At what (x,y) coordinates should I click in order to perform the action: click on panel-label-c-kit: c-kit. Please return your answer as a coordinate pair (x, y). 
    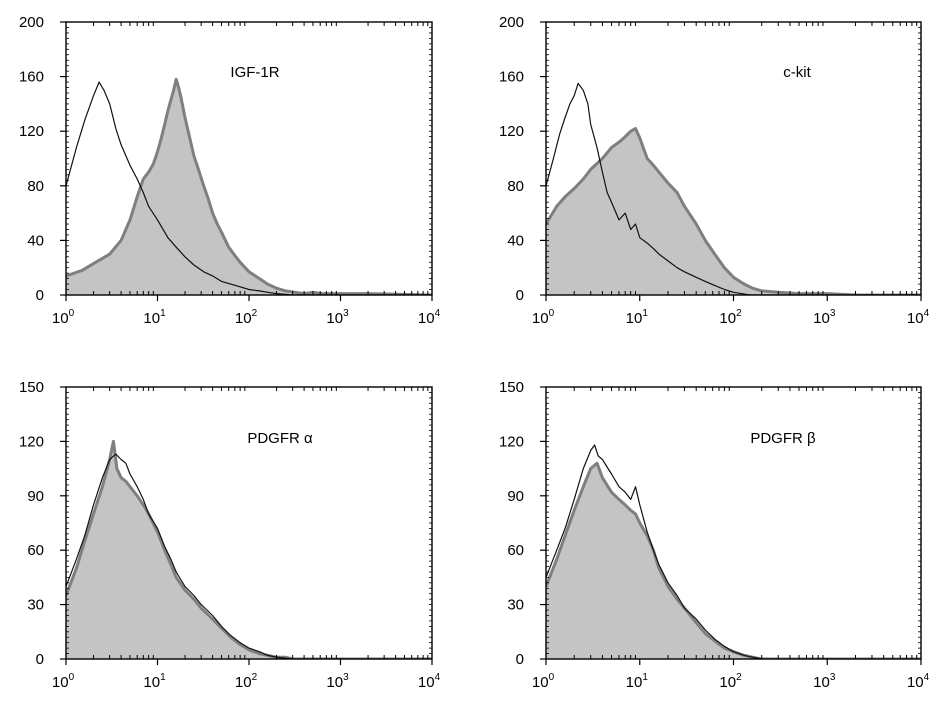
    Looking at the image, I should click on (797, 72).